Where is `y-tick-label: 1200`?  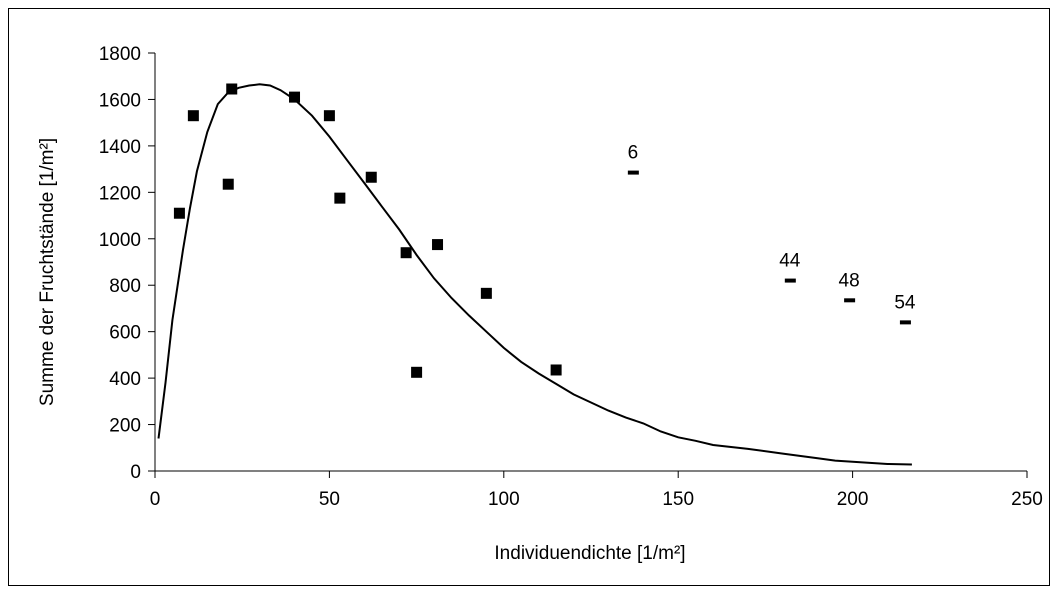 y-tick-label: 1200 is located at coordinates (120, 193).